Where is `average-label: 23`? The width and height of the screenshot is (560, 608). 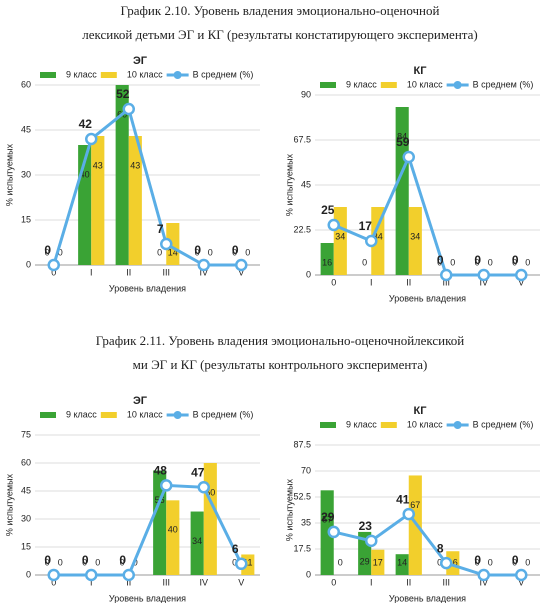 average-label: 23 is located at coordinates (366, 526).